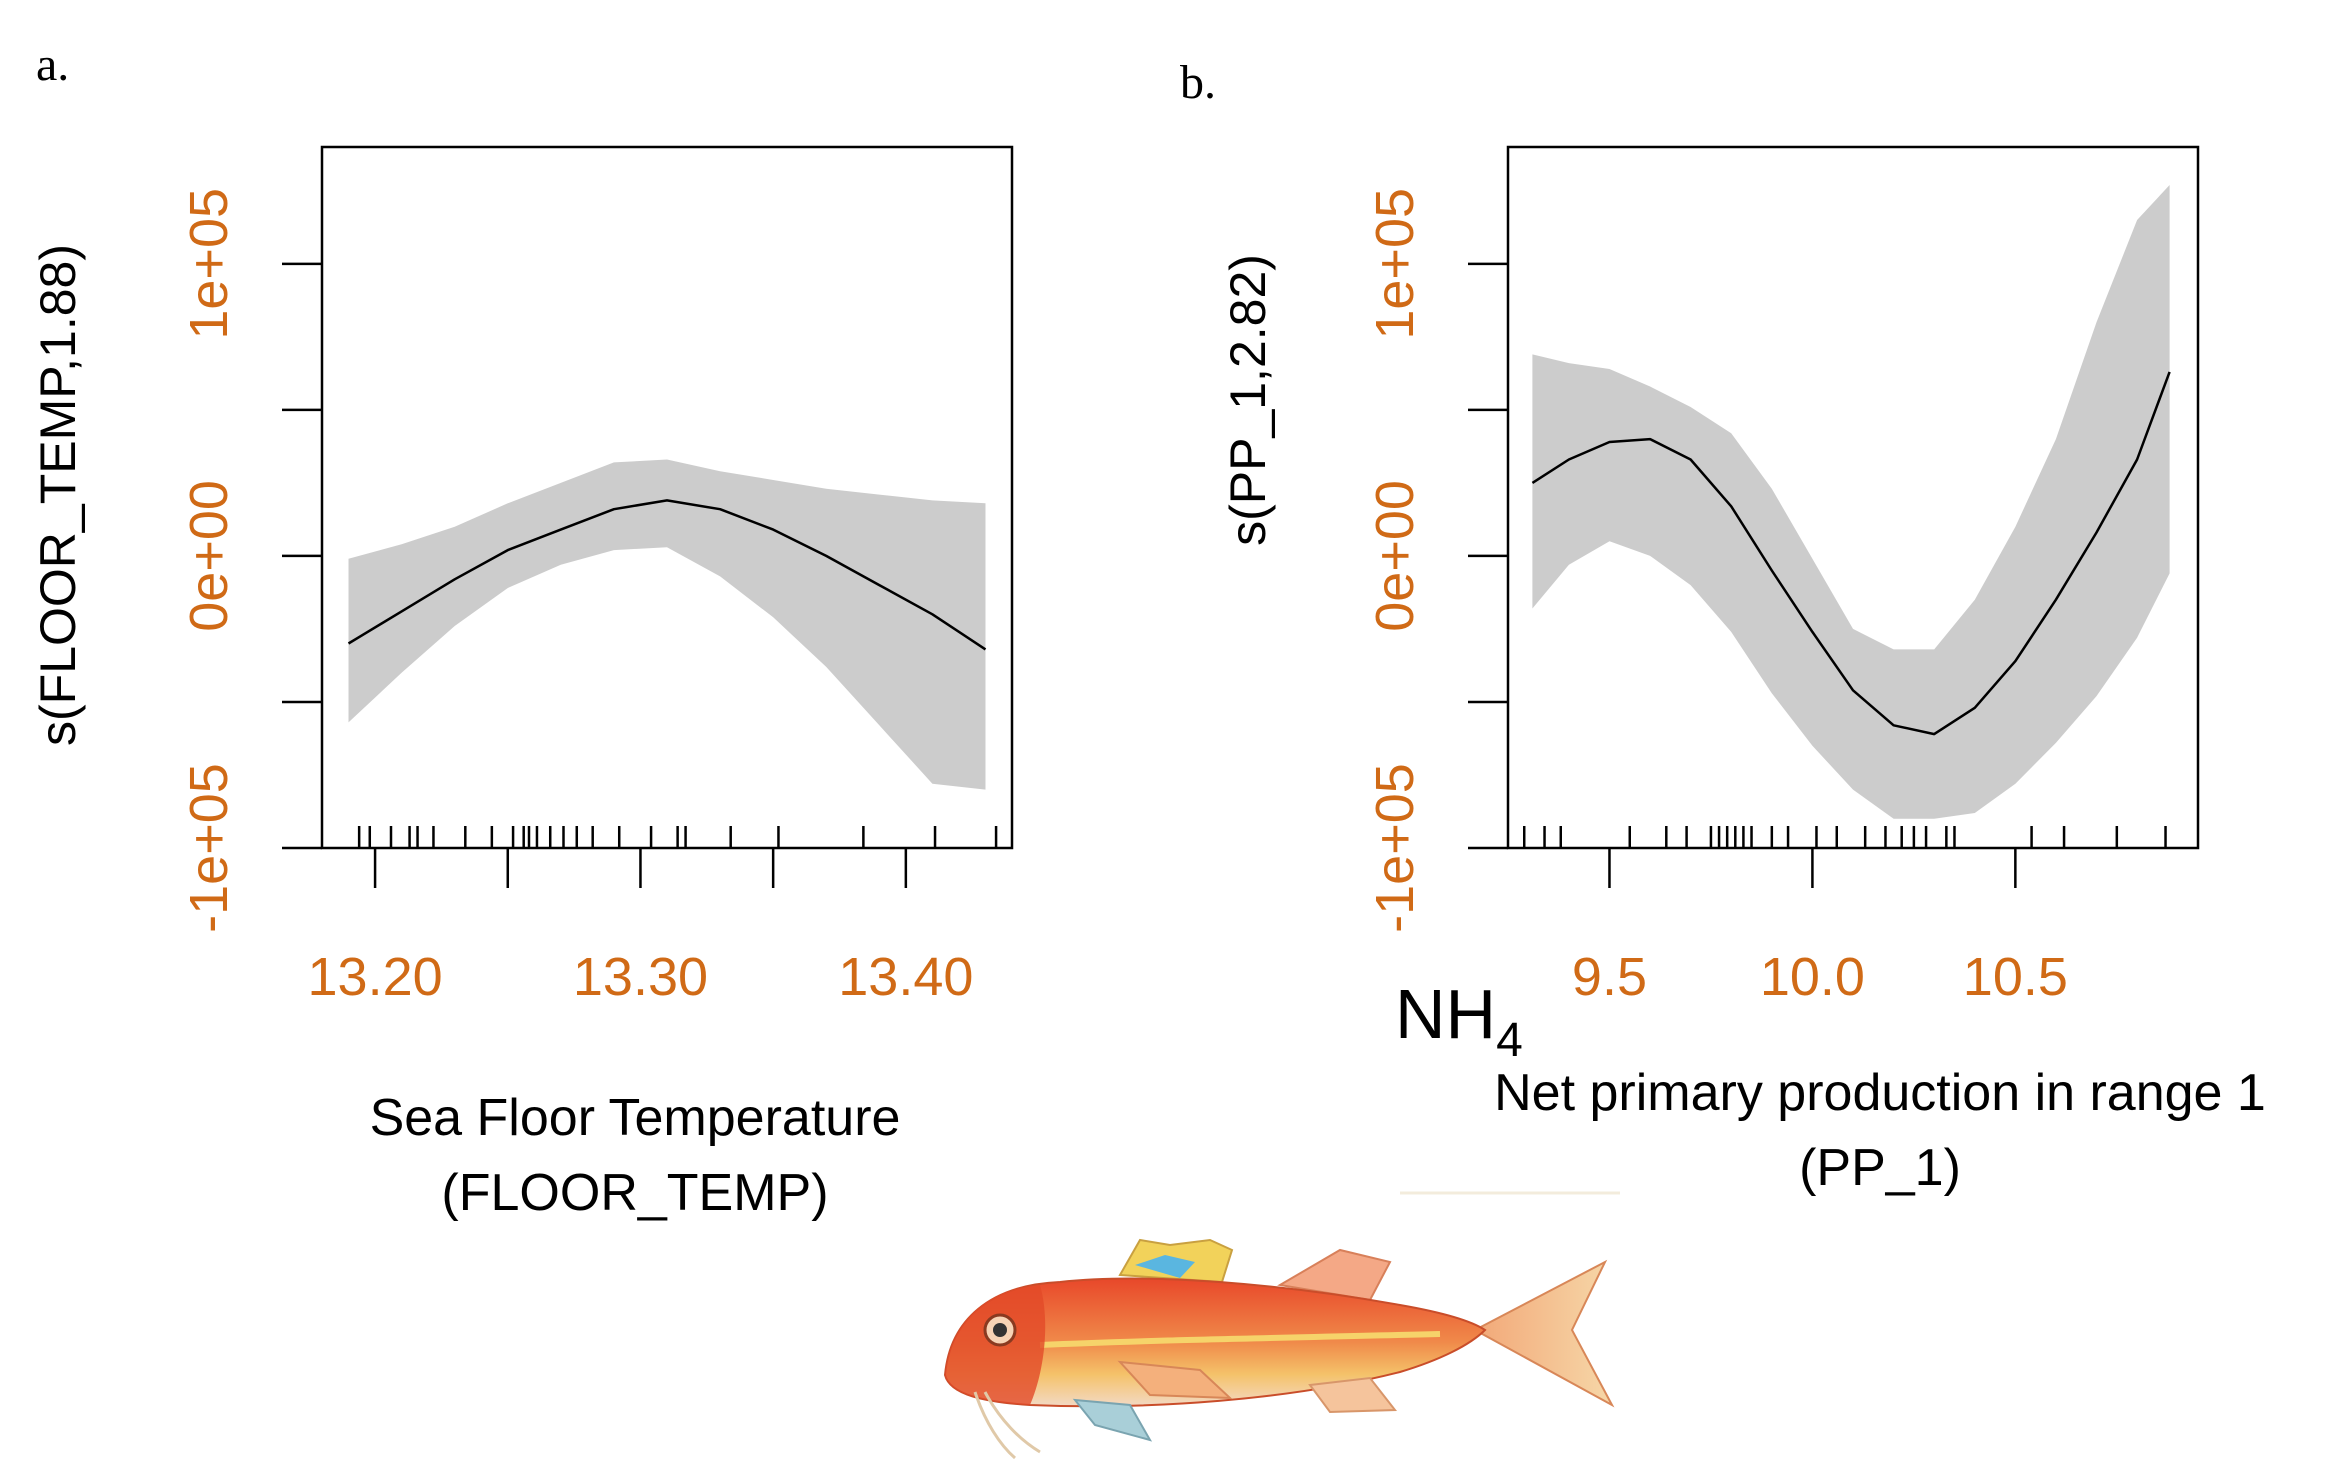  Describe the element at coordinates (1880, 1093) in the screenshot. I see `panel-b-xlabel-line1: Net primary production in range 1` at that location.